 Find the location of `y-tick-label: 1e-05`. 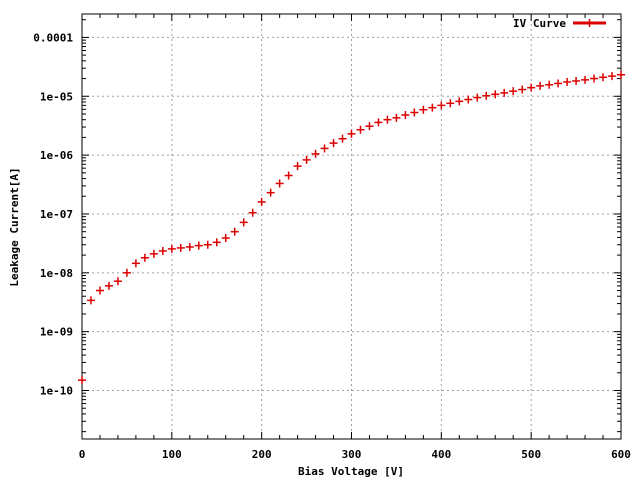

y-tick-label: 1e-05 is located at coordinates (56, 96).